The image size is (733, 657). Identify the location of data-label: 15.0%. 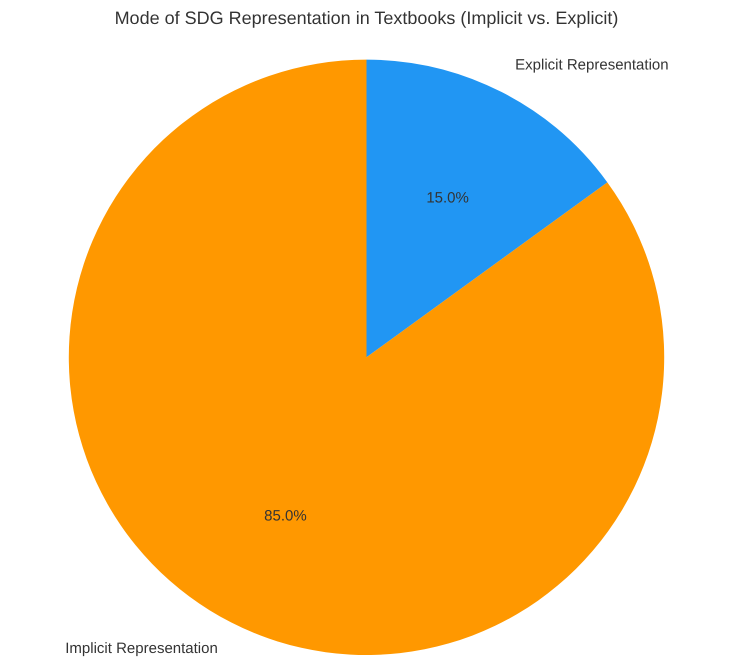
(447, 197).